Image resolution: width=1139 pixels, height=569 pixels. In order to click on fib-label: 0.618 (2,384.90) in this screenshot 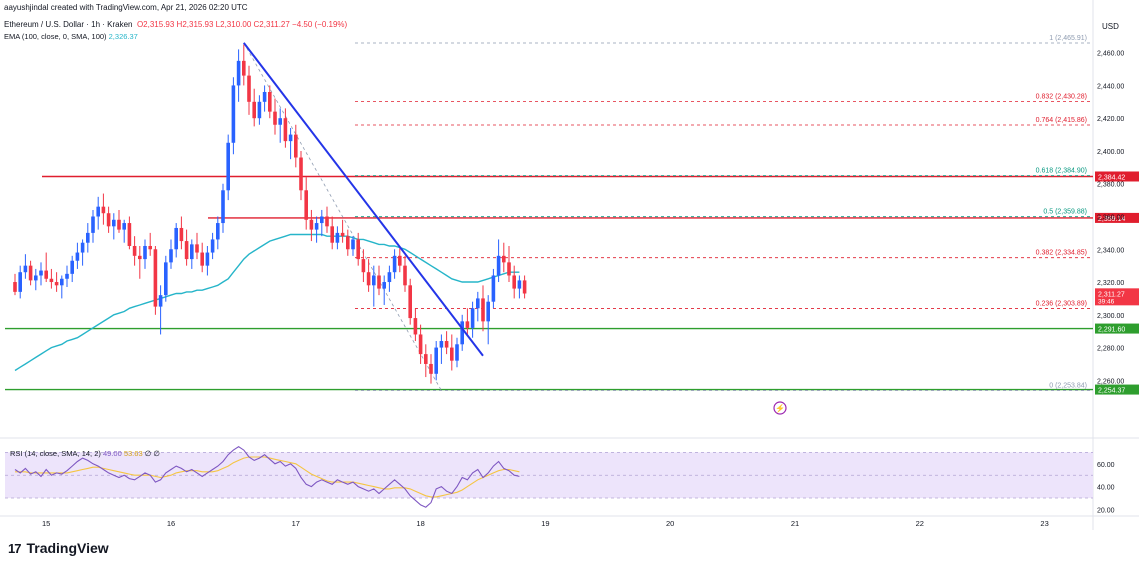, I will do `click(1061, 171)`.